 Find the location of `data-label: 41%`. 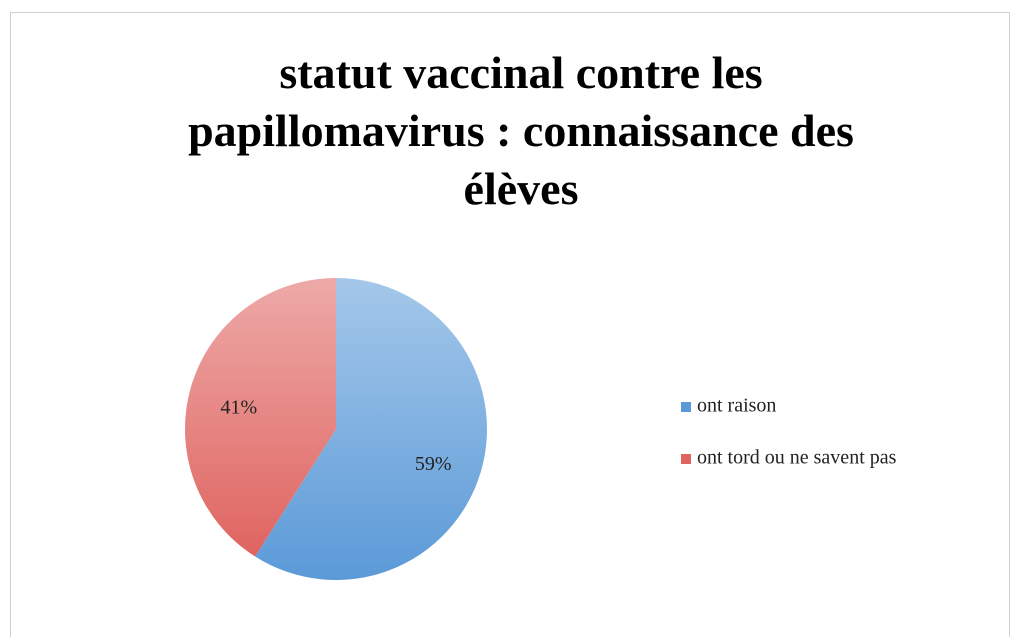

data-label: 41% is located at coordinates (239, 407).